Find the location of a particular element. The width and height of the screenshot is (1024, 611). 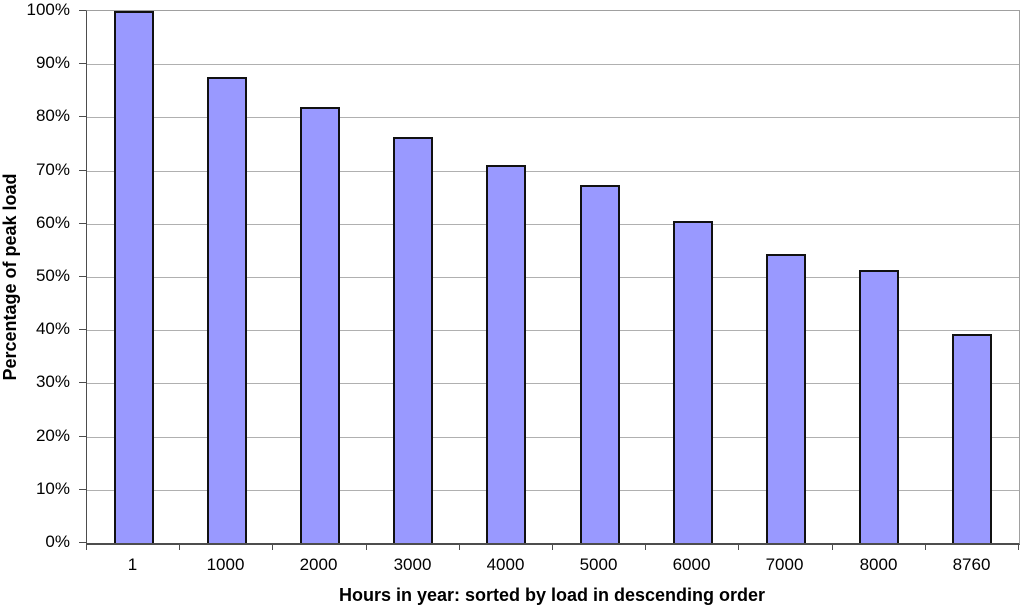

x-tick-label-7000: 7000 is located at coordinates (784, 564).